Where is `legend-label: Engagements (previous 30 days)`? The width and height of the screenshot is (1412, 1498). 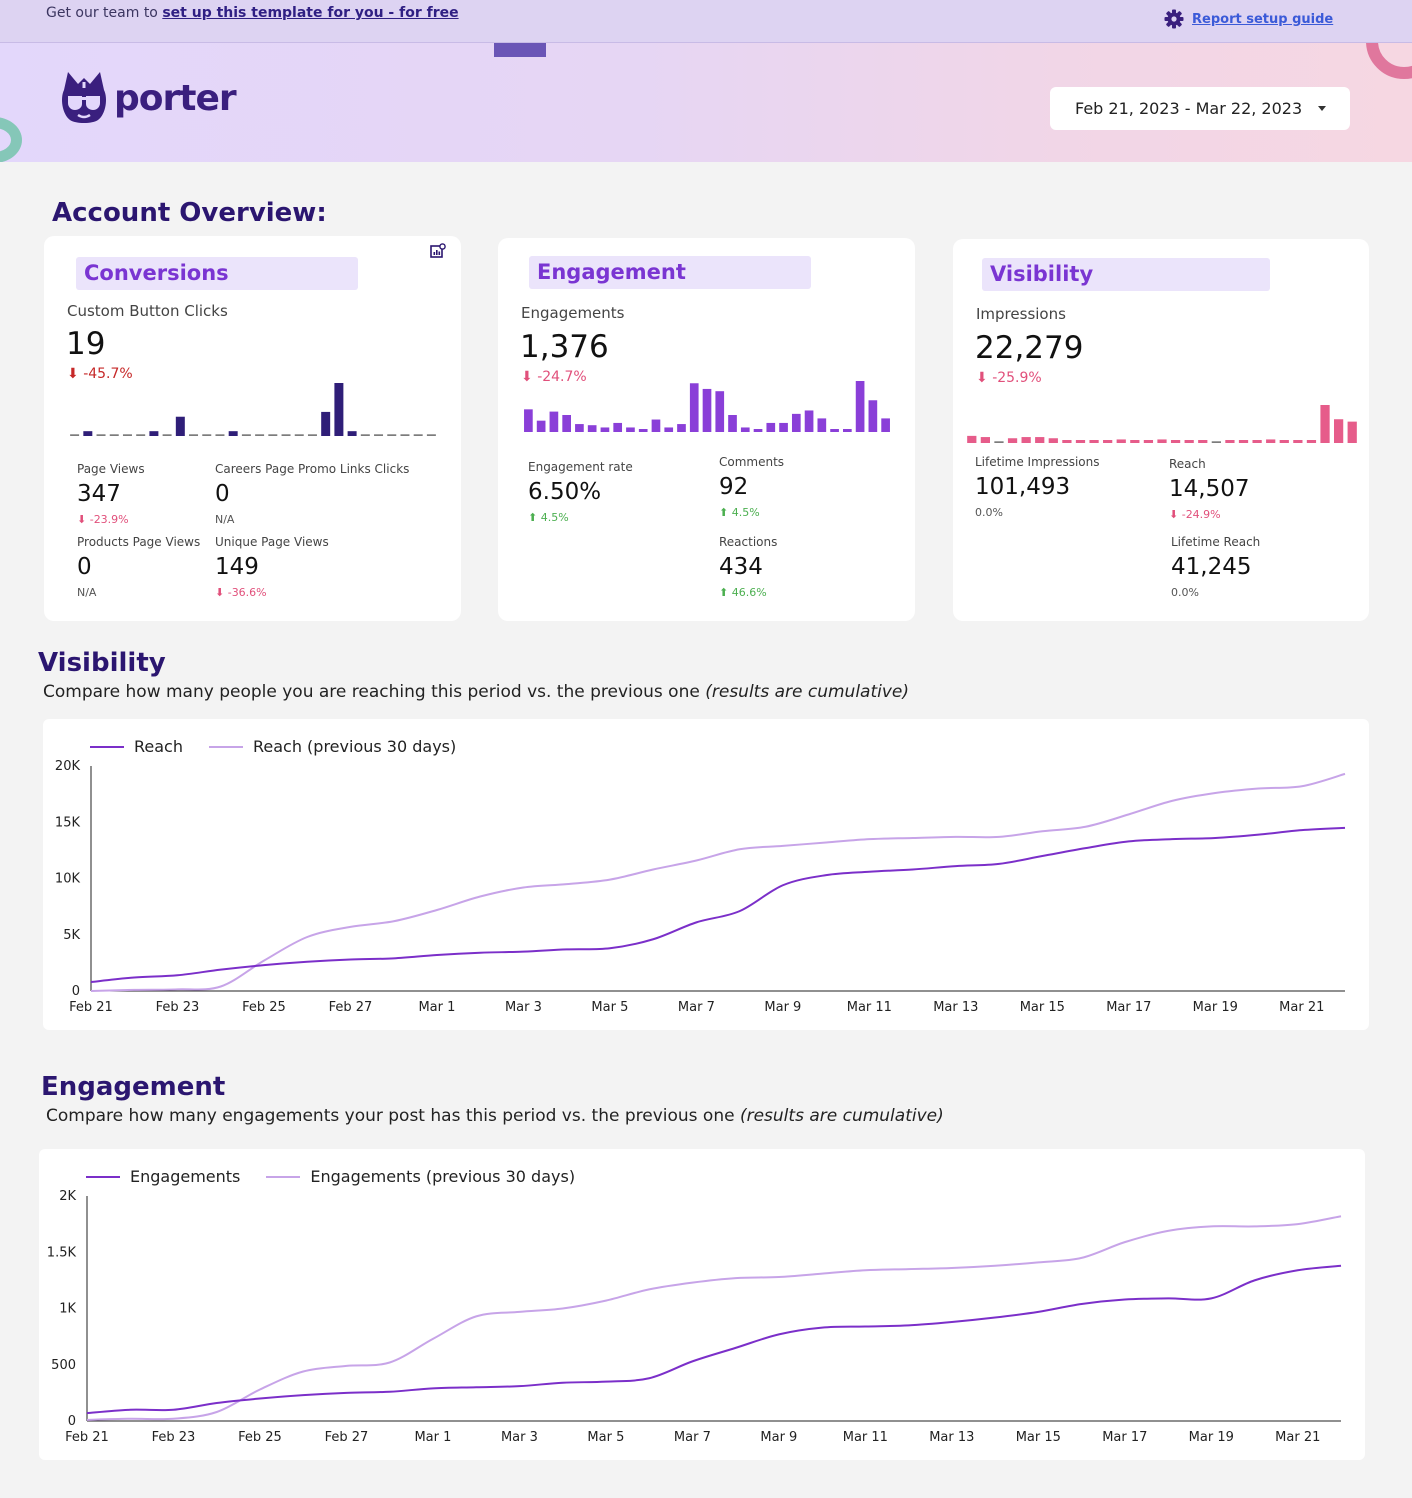
legend-label: Engagements (previous 30 days) is located at coordinates (443, 1176).